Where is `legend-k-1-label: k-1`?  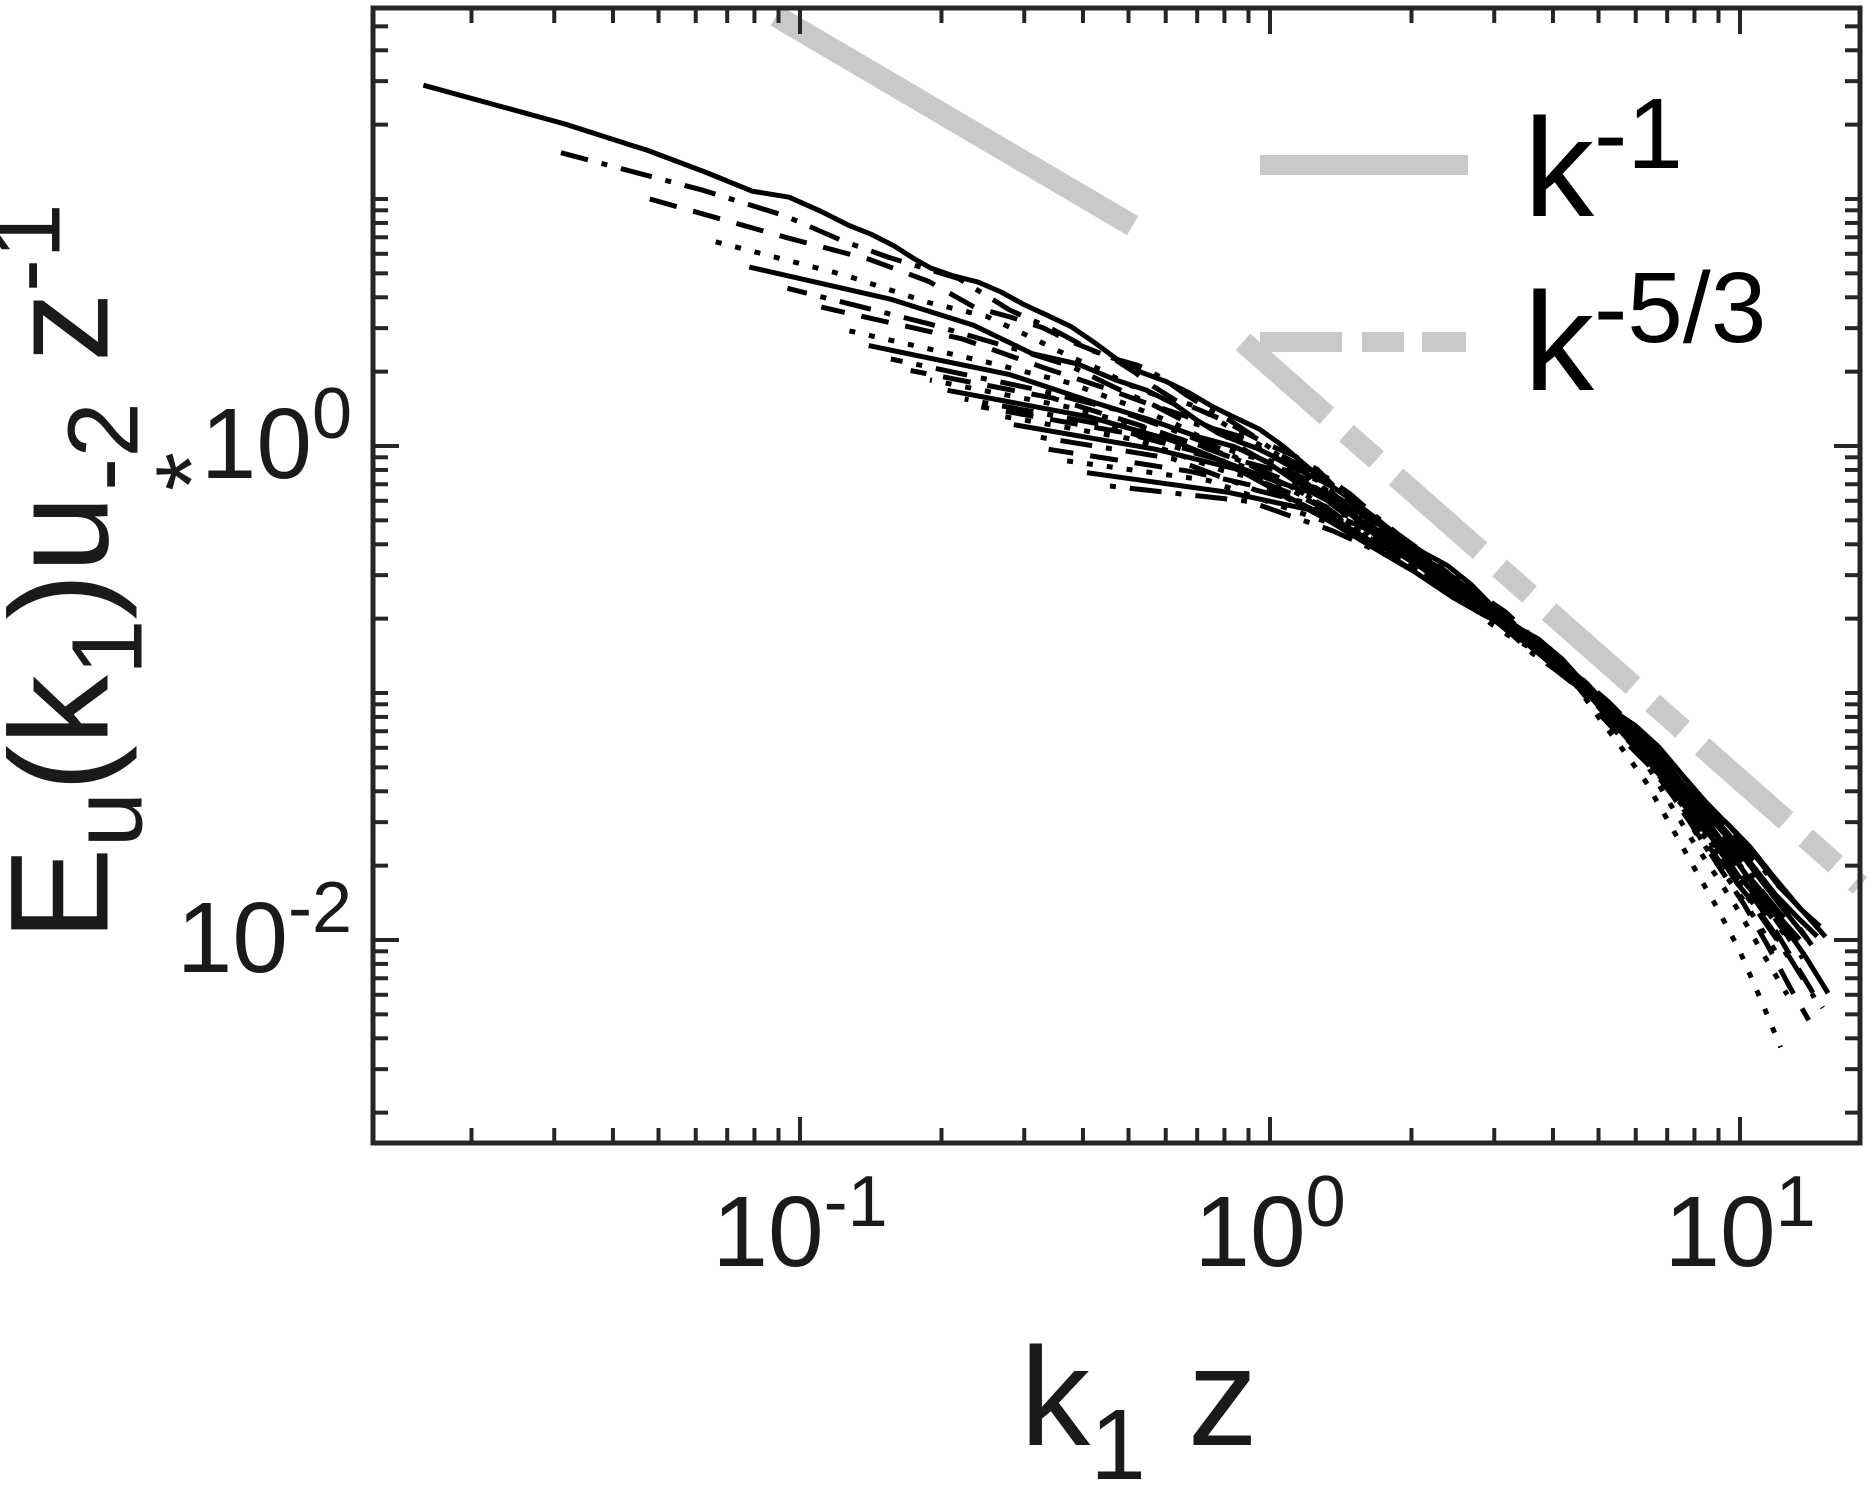 legend-k-1-label: k-1 is located at coordinates (1603, 161).